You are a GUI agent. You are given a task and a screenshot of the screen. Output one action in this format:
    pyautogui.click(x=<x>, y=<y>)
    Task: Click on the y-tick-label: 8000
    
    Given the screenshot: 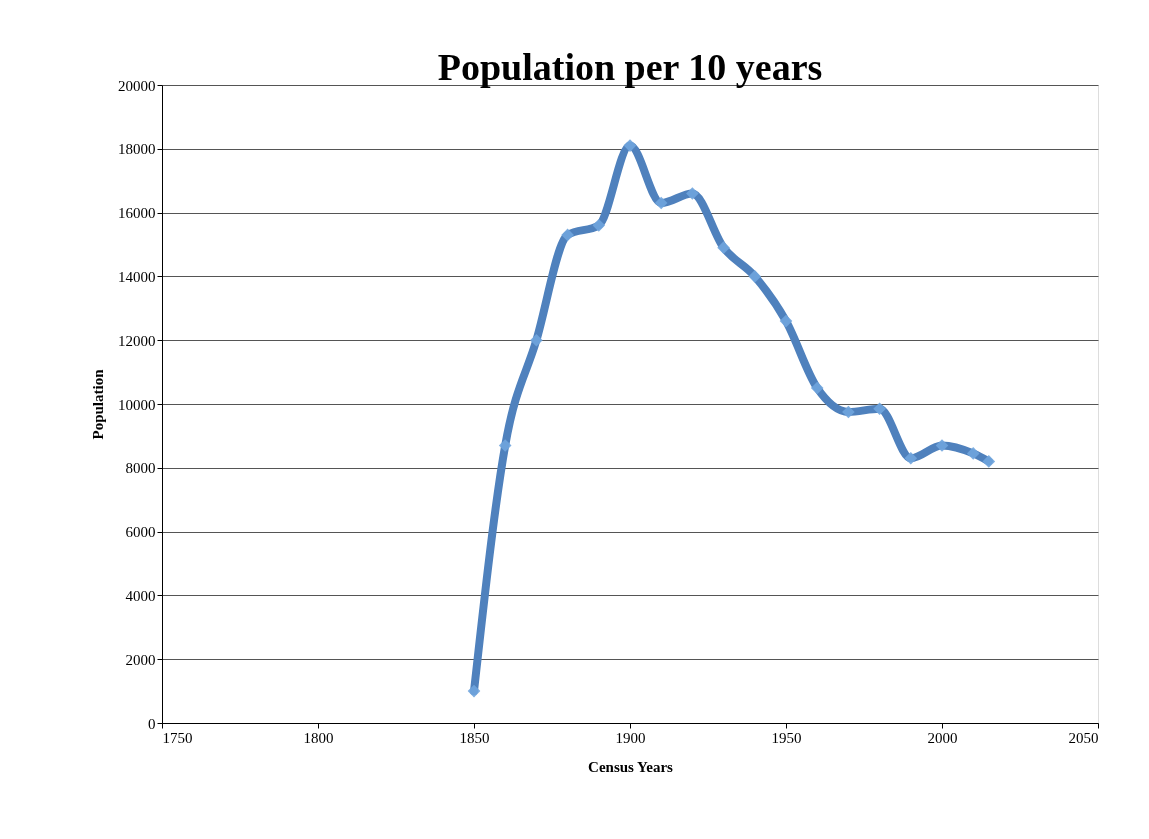 What is the action you would take?
    pyautogui.click(x=140, y=468)
    